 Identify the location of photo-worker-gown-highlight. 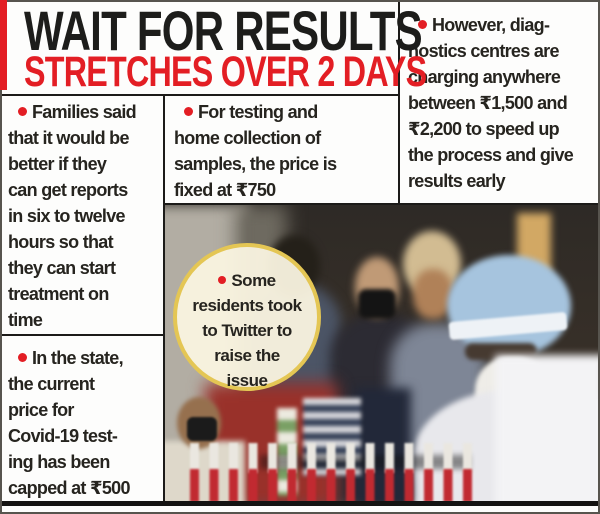
(546, 428).